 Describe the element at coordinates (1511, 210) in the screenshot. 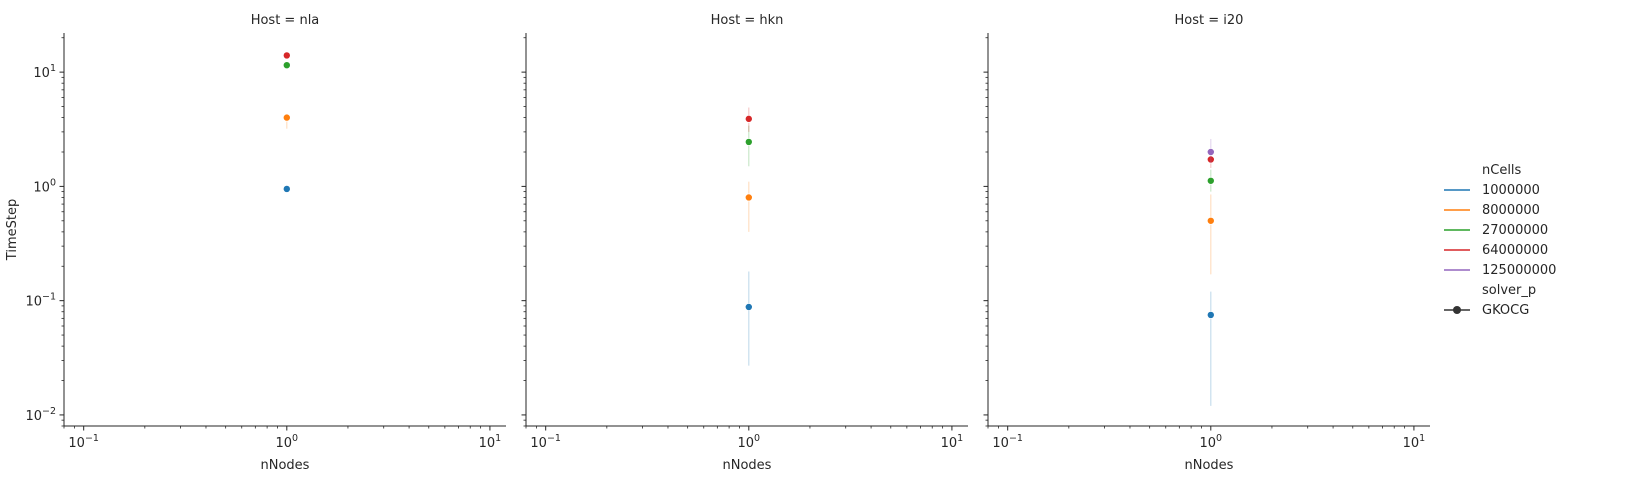

I see `legend-entry-label: 8000000` at that location.